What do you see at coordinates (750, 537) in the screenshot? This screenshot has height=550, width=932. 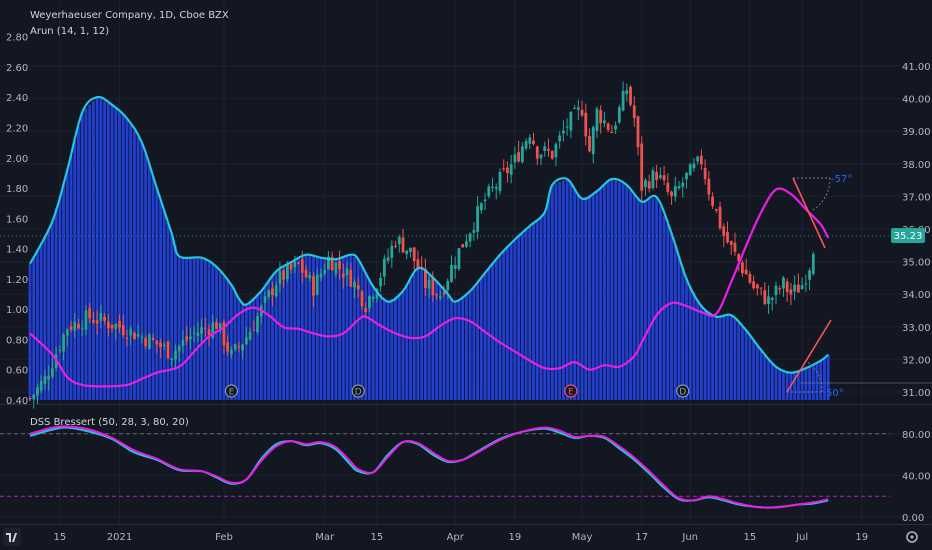 I see `time-axis-tick: 15` at bounding box center [750, 537].